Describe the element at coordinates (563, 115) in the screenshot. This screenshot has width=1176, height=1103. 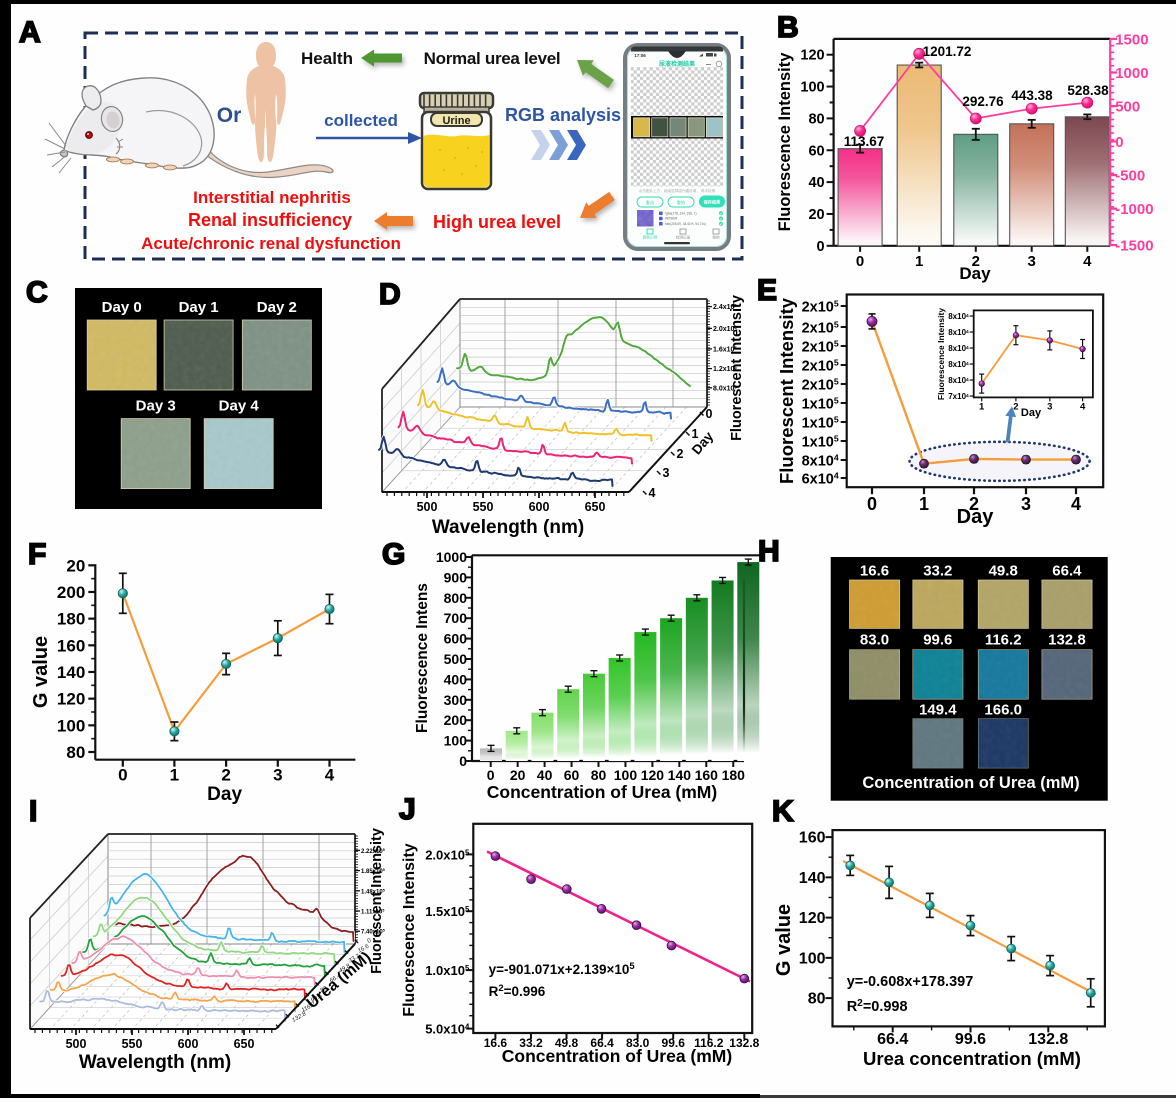
I see `svg-text: RGB analysis` at that location.